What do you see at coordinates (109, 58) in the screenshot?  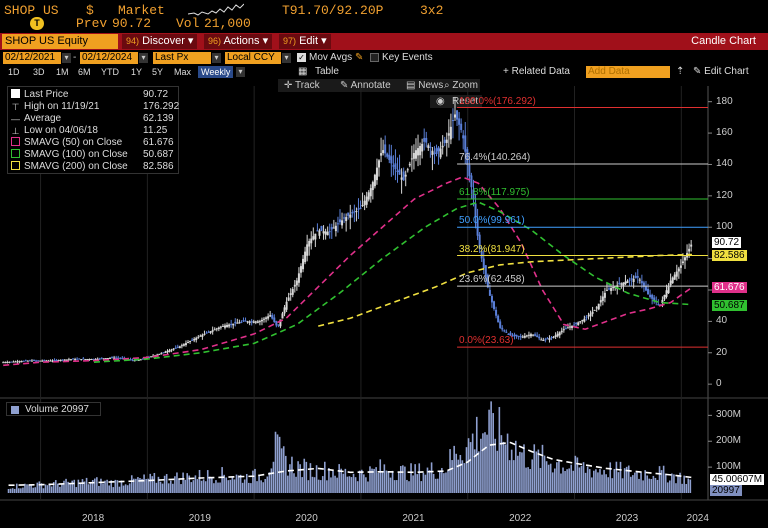 I see `end-date-field: 02/12/2024` at bounding box center [109, 58].